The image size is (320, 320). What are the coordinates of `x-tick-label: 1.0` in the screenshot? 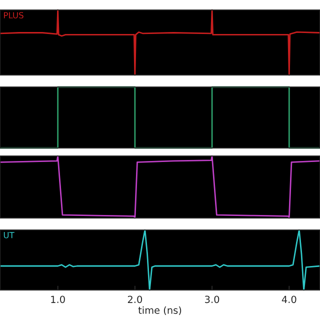 It's located at (58, 300).